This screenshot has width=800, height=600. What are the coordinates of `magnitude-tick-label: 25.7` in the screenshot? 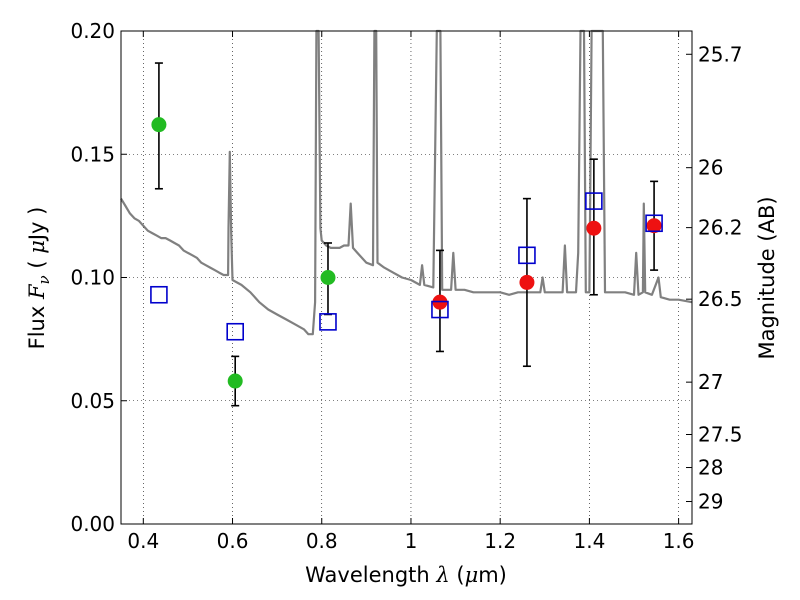 It's located at (720, 54).